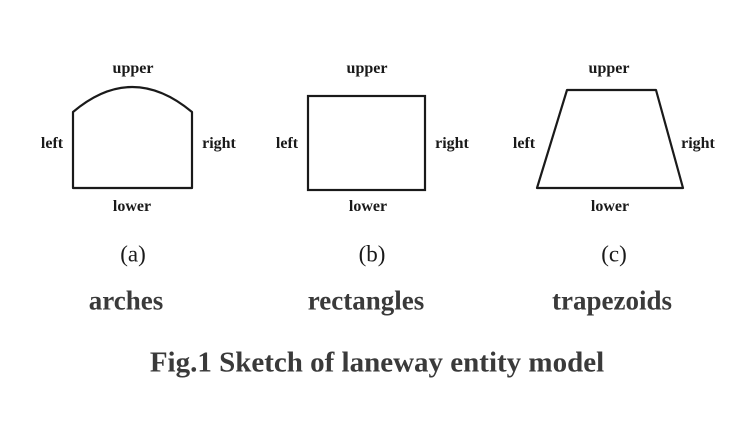  I want to click on rectangle-shape, so click(366, 143).